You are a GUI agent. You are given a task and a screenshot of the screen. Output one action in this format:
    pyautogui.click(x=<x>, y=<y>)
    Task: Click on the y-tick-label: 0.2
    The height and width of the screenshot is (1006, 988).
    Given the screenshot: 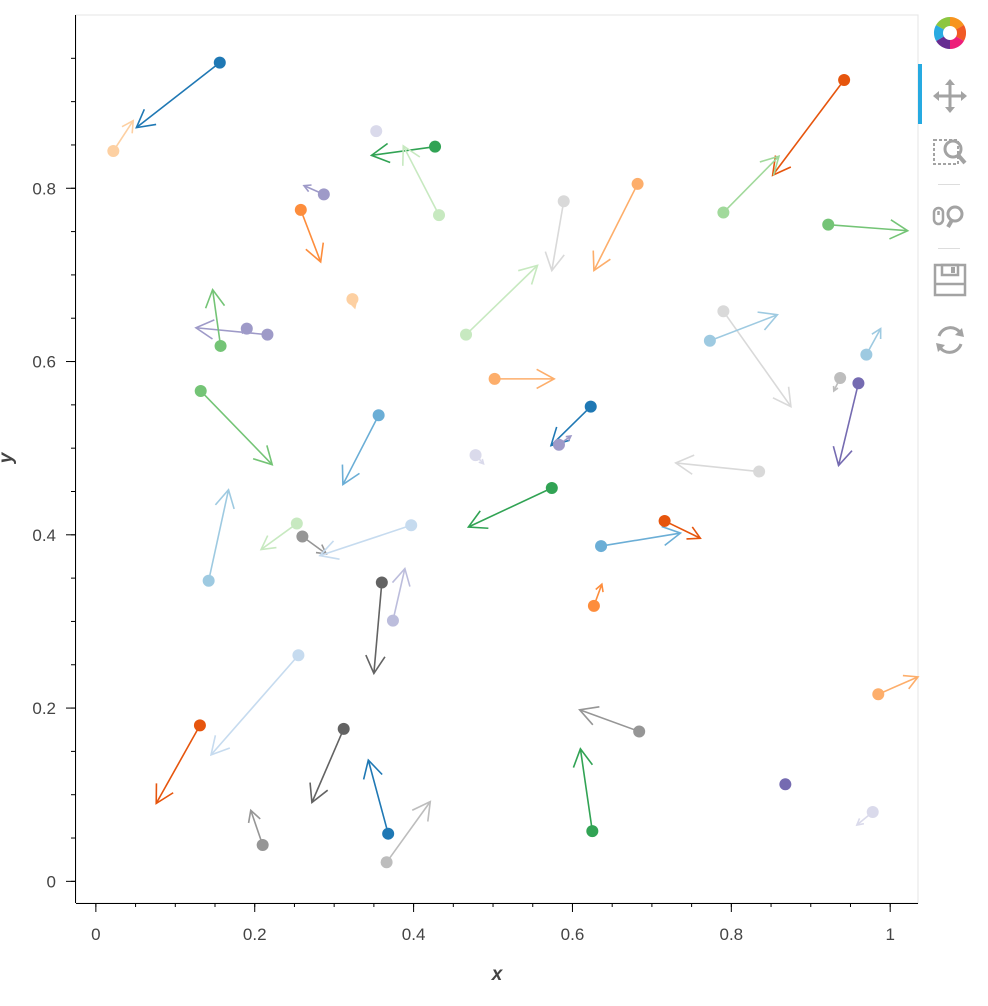 What is the action you would take?
    pyautogui.click(x=44, y=708)
    